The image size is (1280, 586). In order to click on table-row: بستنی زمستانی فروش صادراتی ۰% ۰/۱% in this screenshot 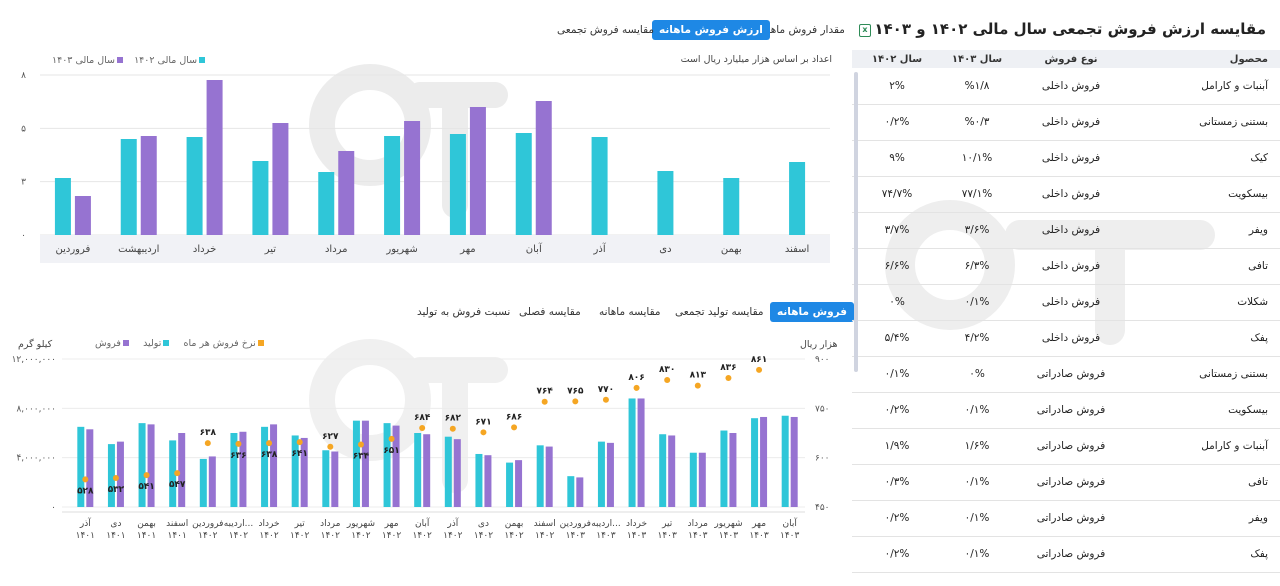, I will do `click(1066, 374)`.